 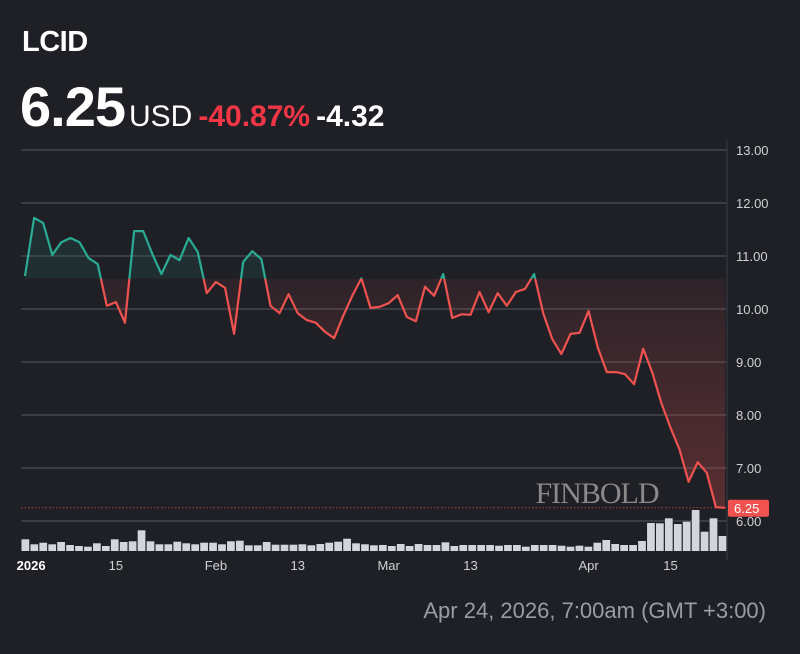 What do you see at coordinates (388, 565) in the screenshot?
I see `x-tick-label: Mar` at bounding box center [388, 565].